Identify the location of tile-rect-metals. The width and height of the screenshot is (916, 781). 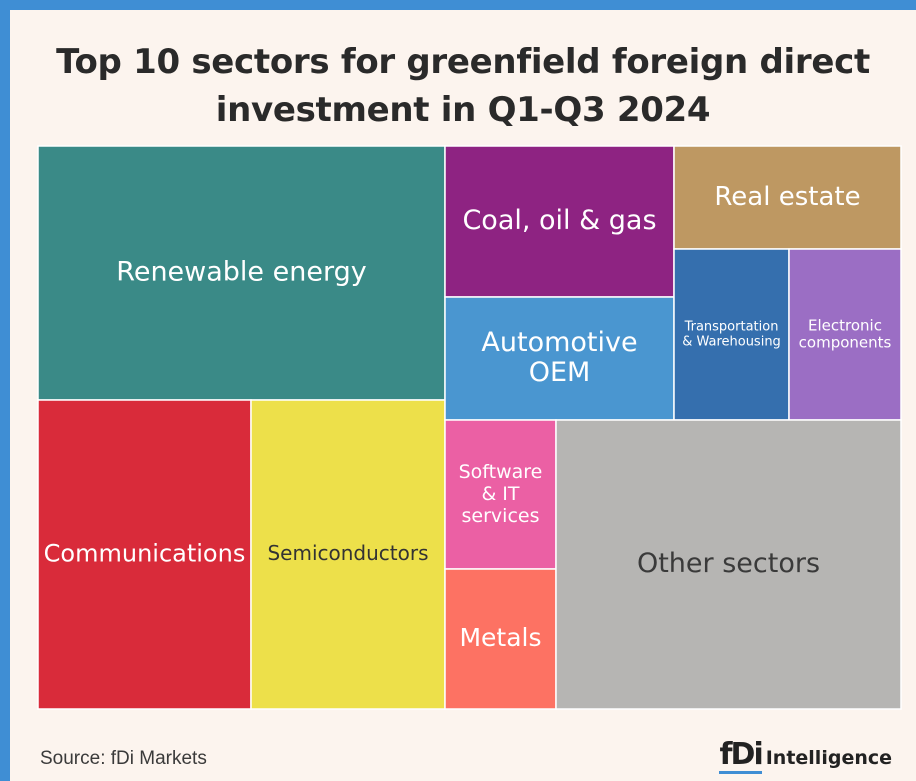
(500, 639).